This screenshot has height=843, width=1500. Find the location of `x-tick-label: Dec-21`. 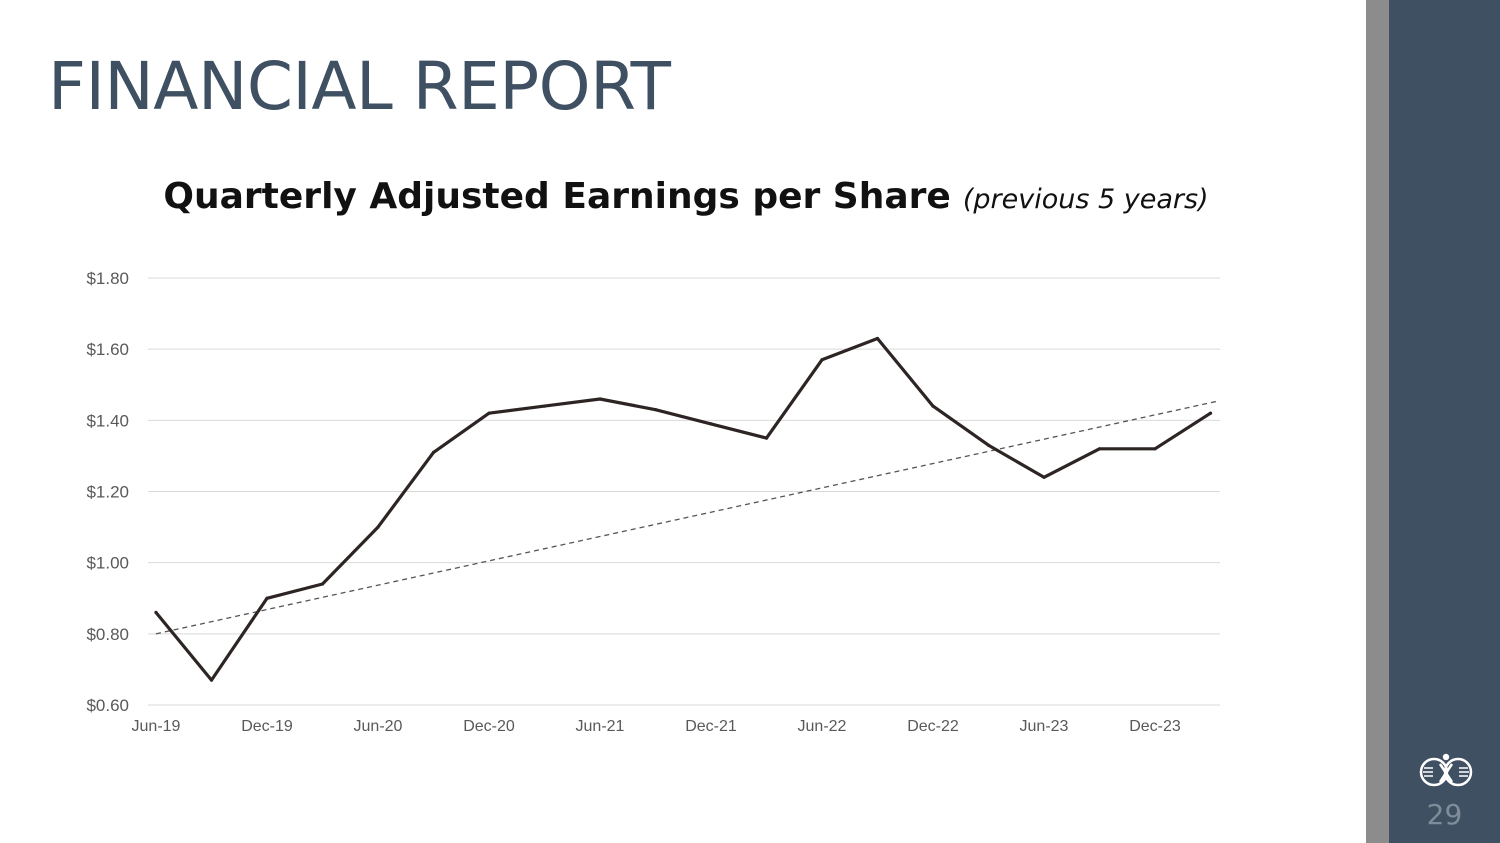

x-tick-label: Dec-21 is located at coordinates (711, 726).